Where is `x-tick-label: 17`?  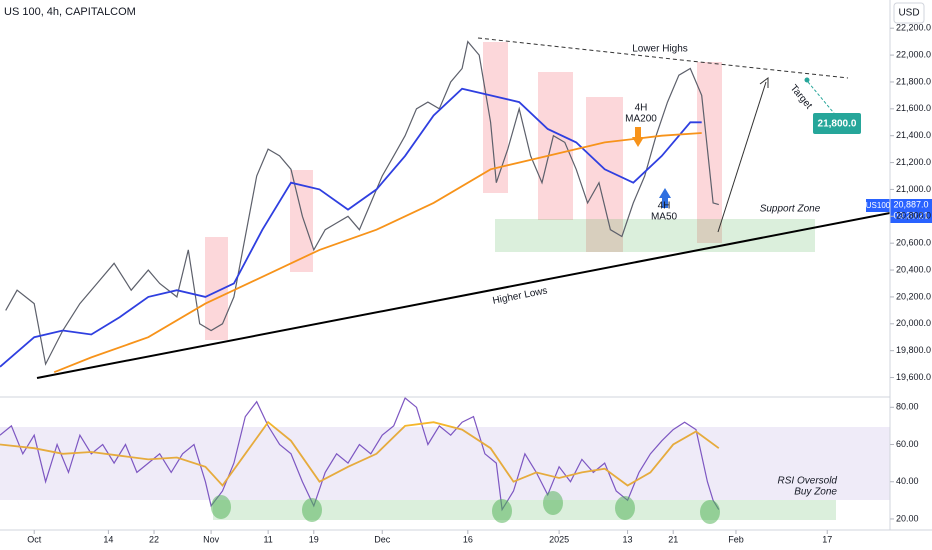
x-tick-label: 17 is located at coordinates (827, 539).